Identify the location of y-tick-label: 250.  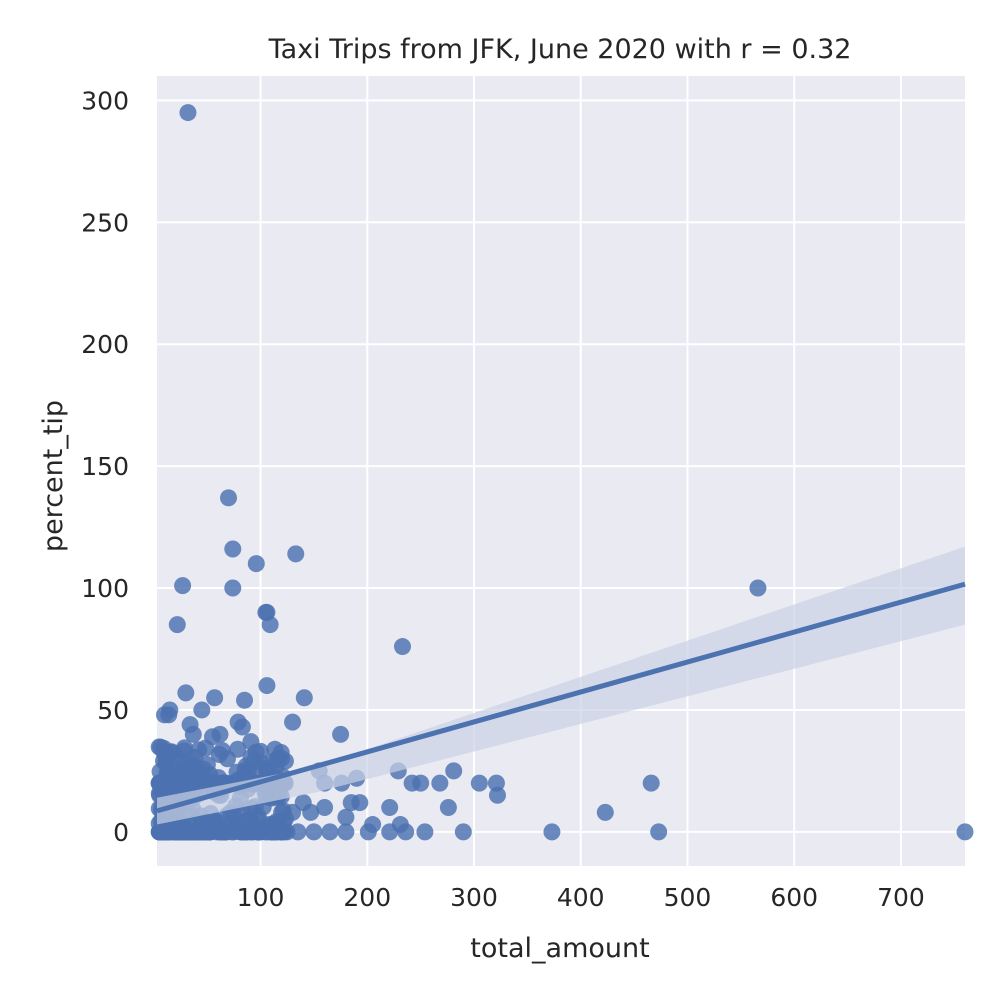
(105, 222).